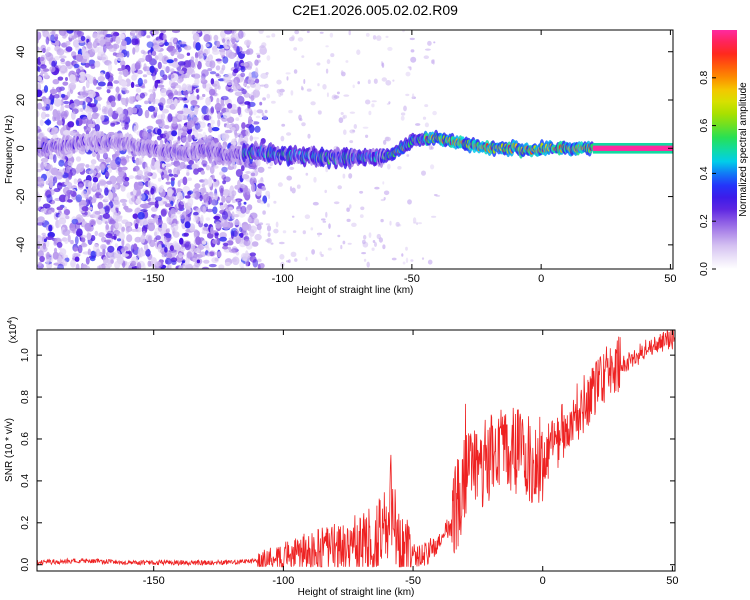 This screenshot has width=750, height=600. What do you see at coordinates (25, 355) in the screenshot?
I see `y-tick-label: 1.0` at bounding box center [25, 355].